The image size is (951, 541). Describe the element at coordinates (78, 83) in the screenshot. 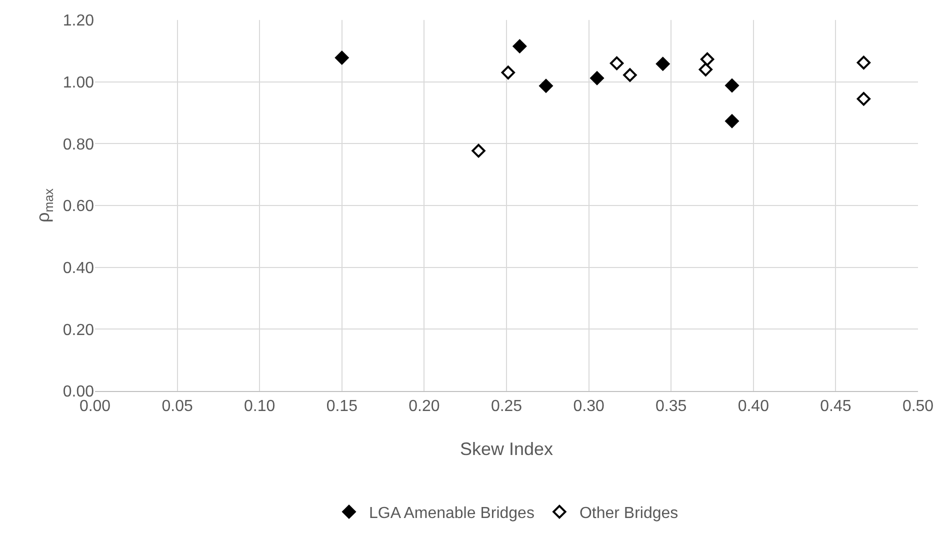

I see `y-tick-label: 1.00` at that location.